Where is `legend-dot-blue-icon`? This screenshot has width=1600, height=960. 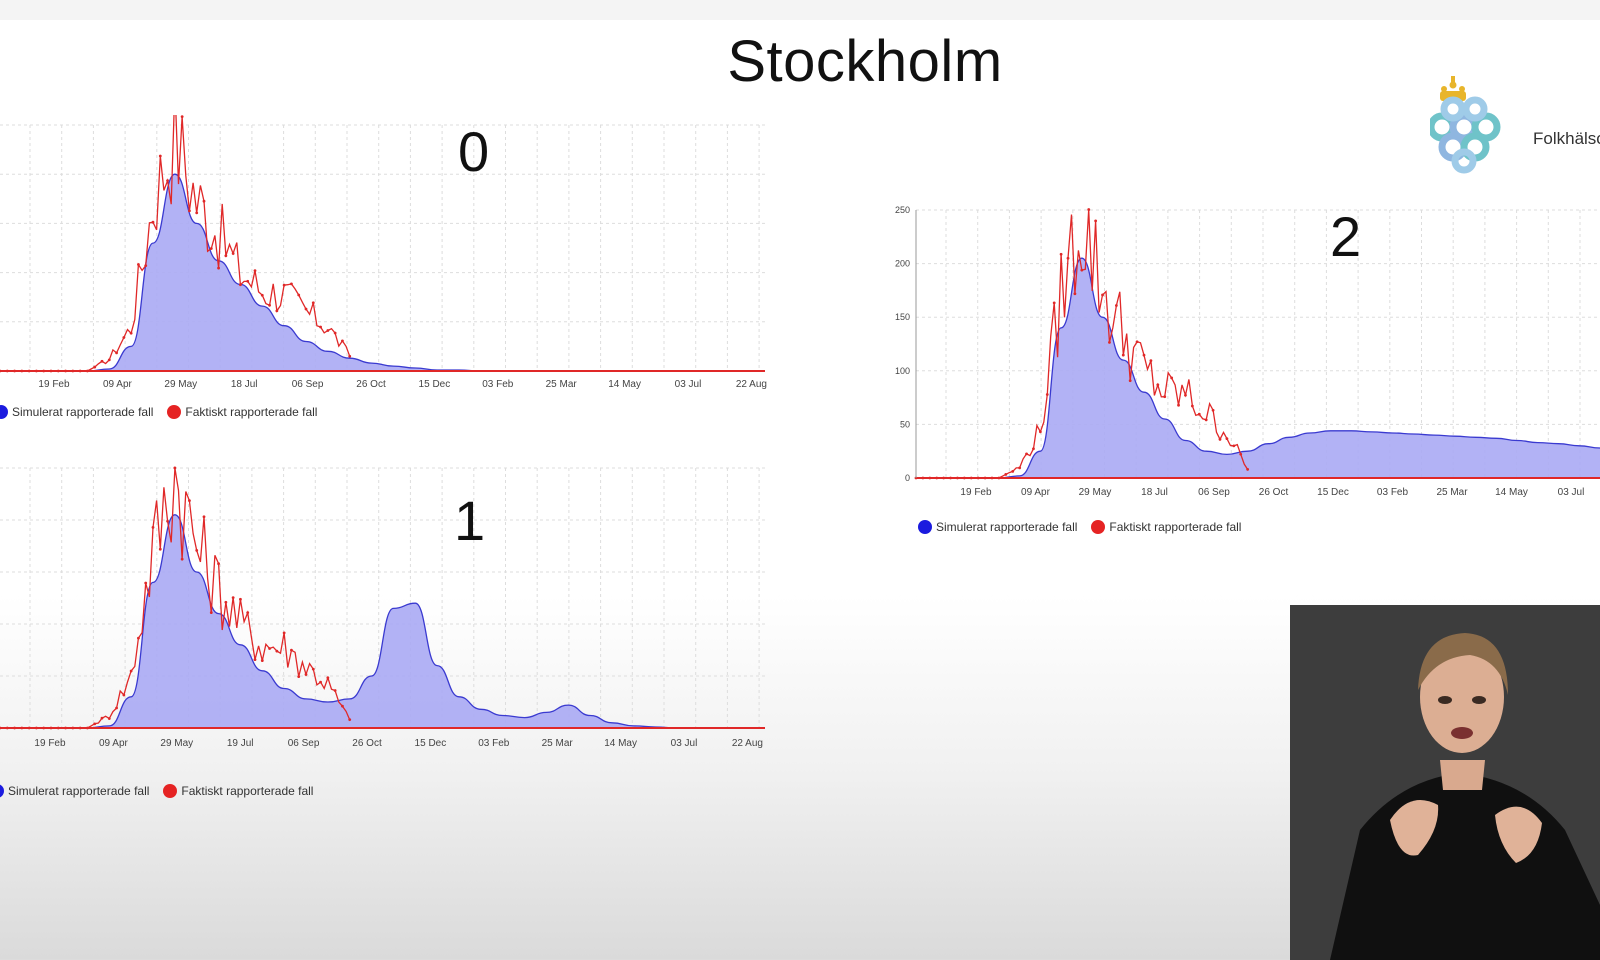 legend-dot-blue-icon is located at coordinates (4, 412).